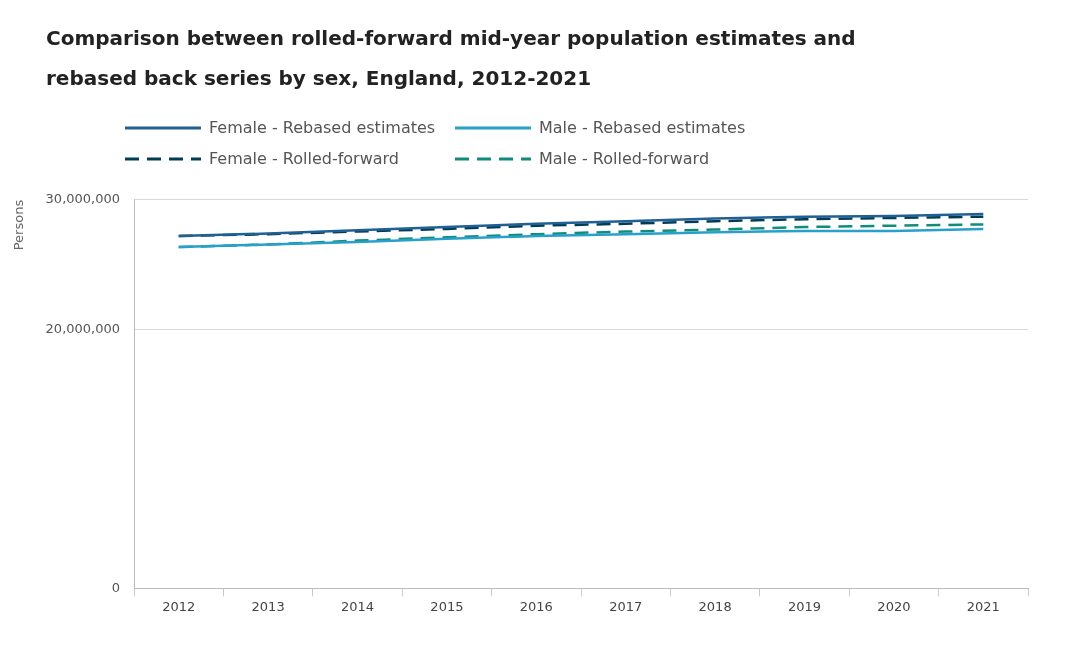  Describe the element at coordinates (304, 158) in the screenshot. I see `legend-label: Female - Rolled-forward` at that location.